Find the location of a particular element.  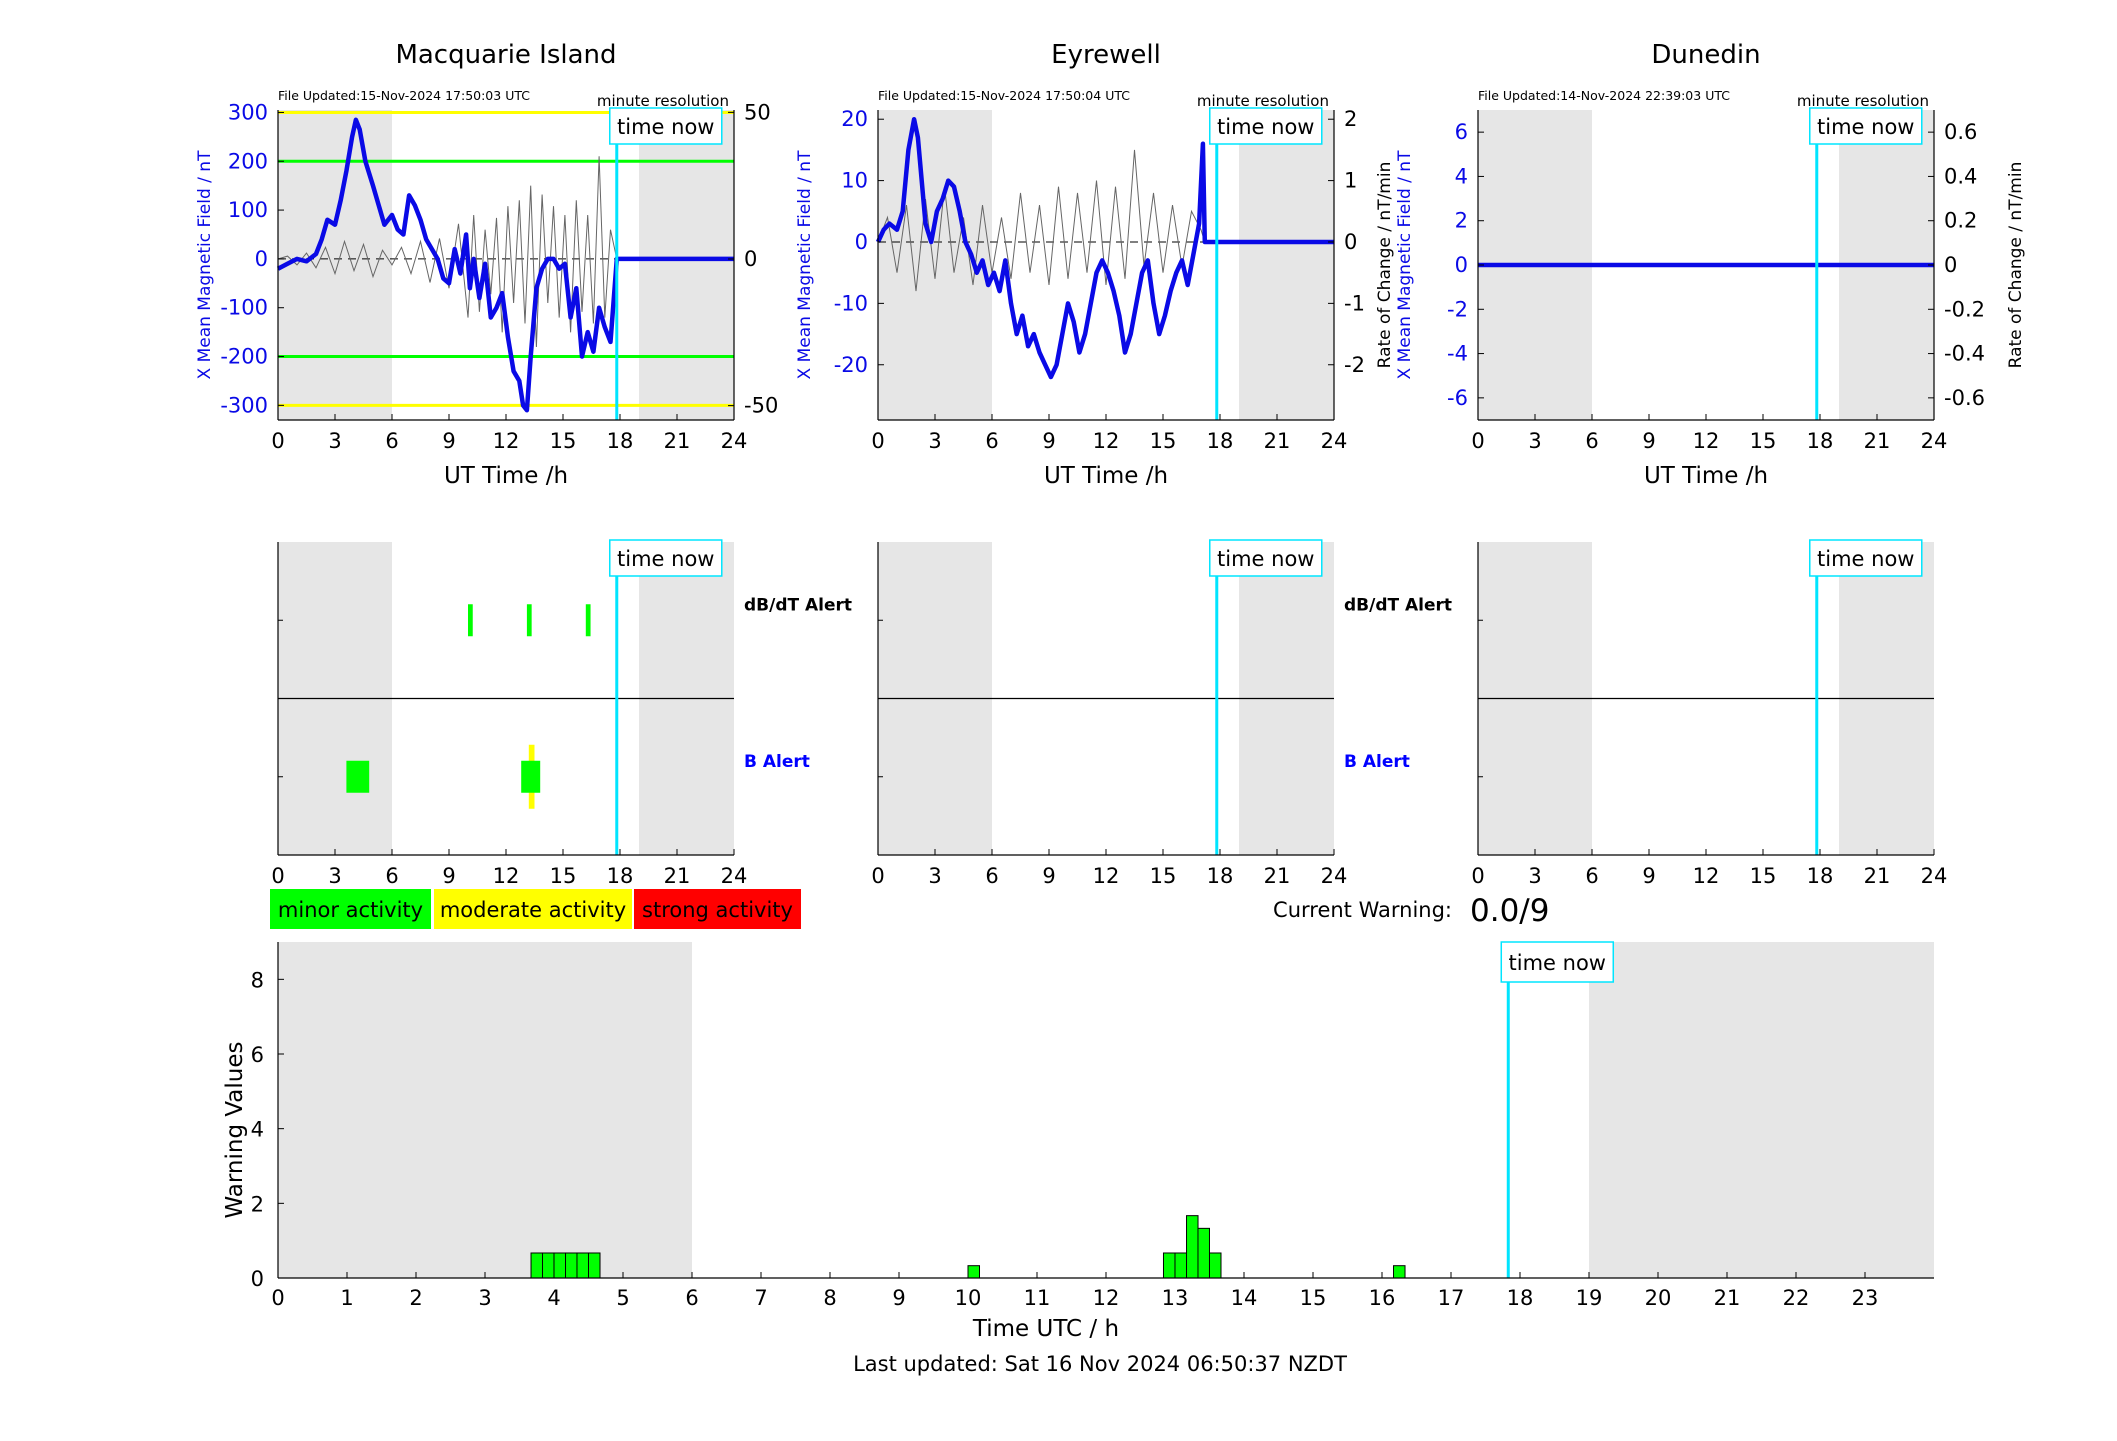

top-chart-1-time-now-label: time now is located at coordinates (665, 127).